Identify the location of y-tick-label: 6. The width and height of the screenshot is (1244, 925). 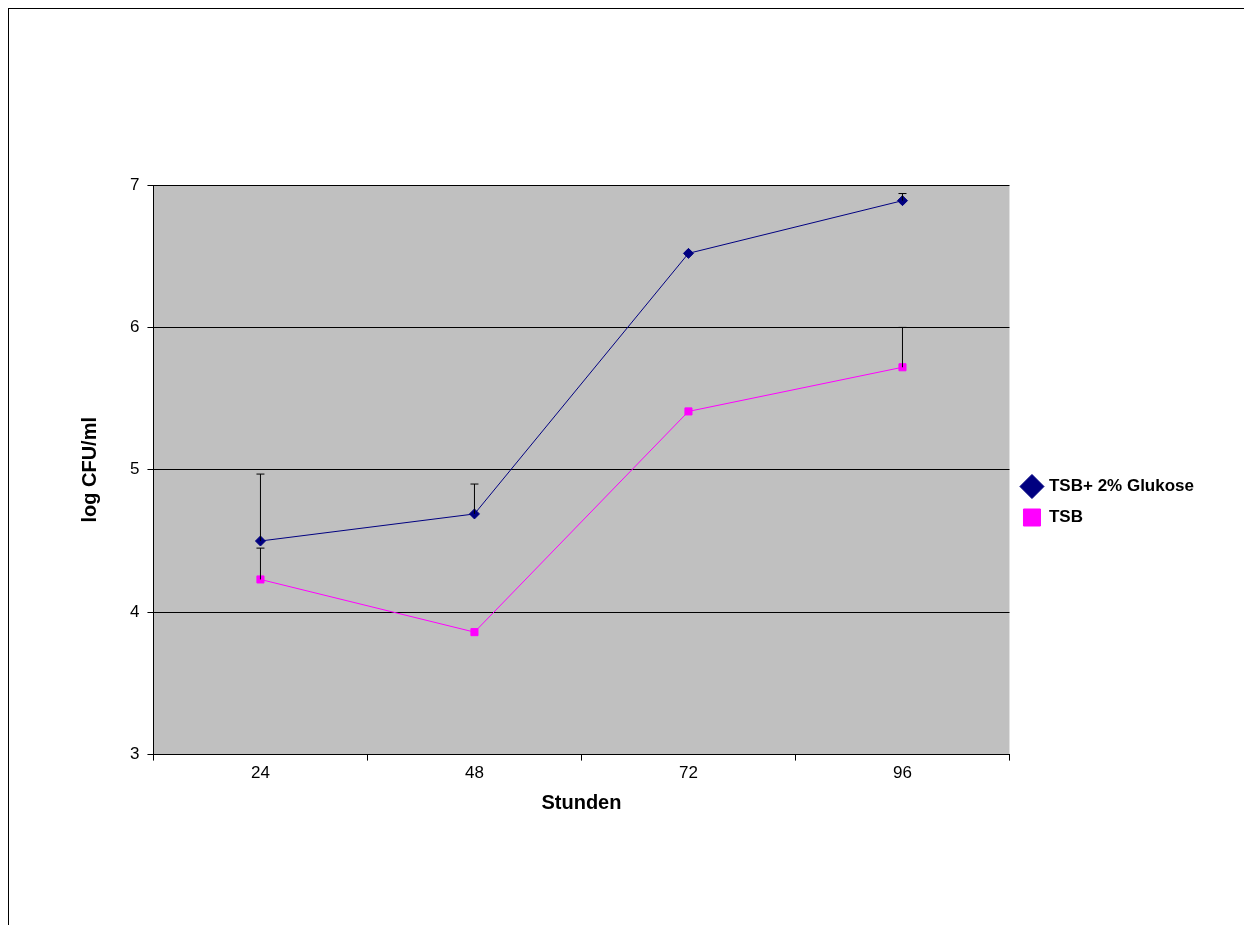
(134, 327).